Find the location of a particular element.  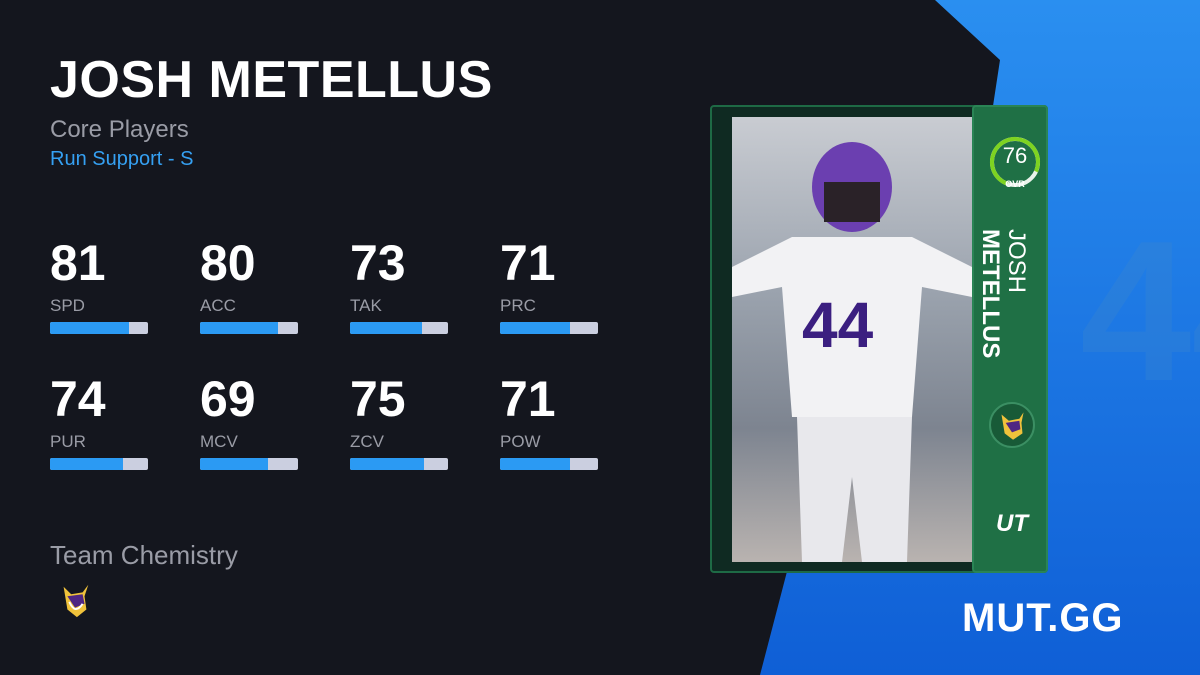

stat-label: SPD is located at coordinates (67, 305).